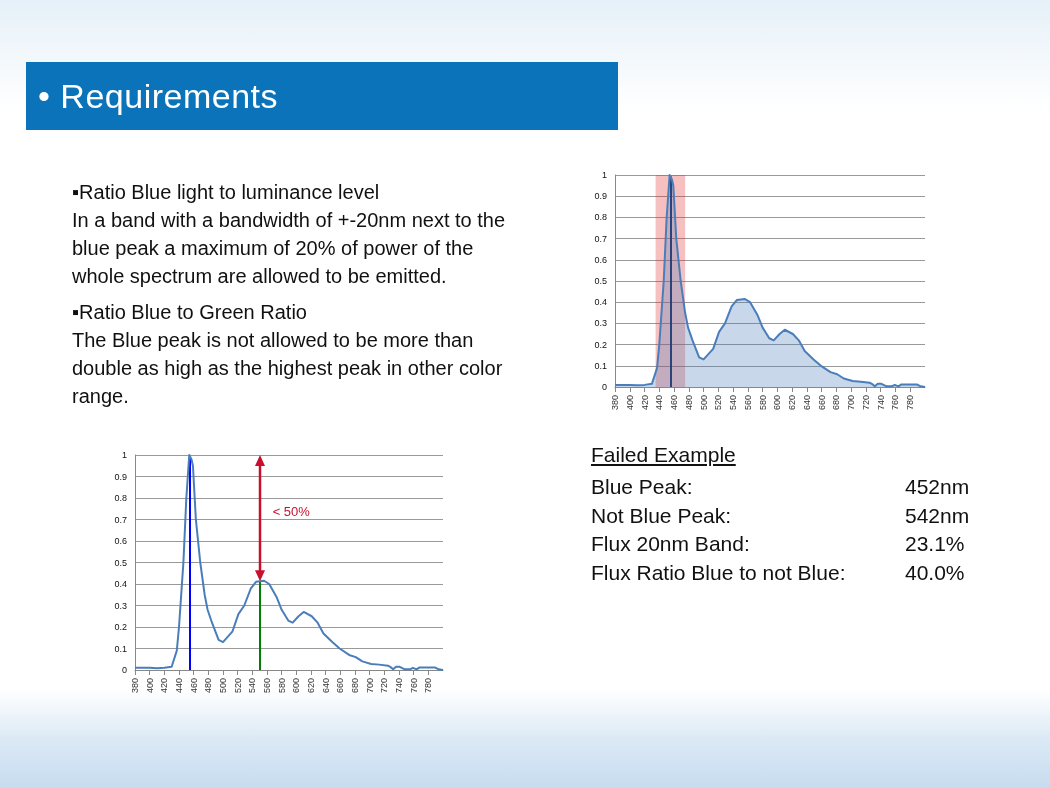  What do you see at coordinates (288, 368) in the screenshot?
I see `text: The Blue peak is not allowed to be more than double as high as the highest peak in other color range.` at bounding box center [288, 368].